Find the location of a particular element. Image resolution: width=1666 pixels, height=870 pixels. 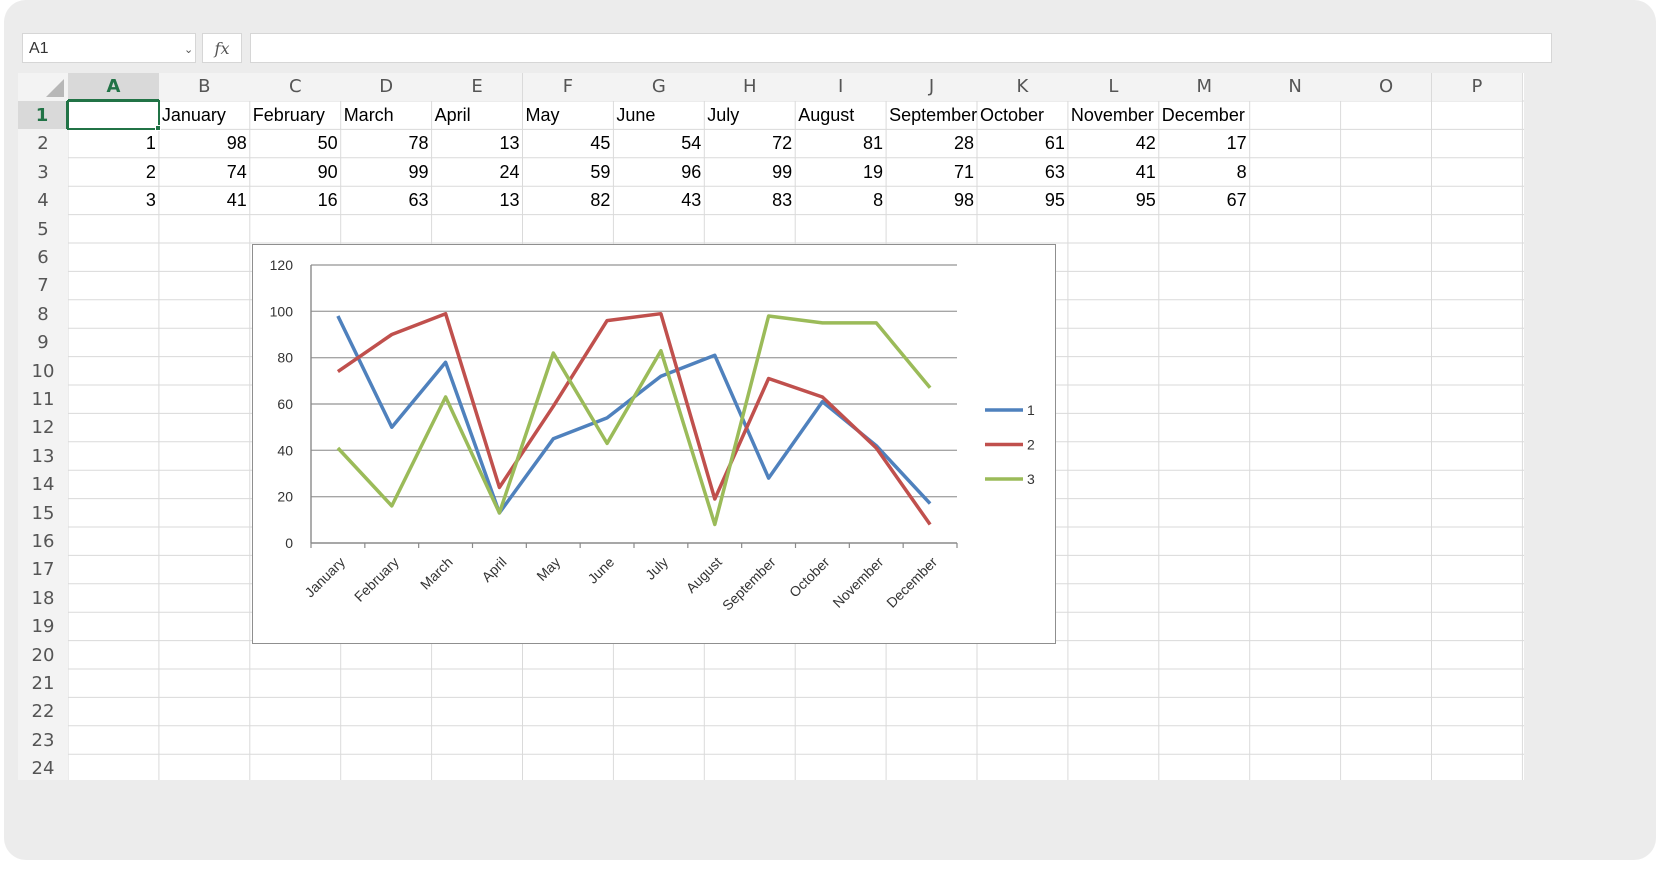

row-header-3: 3 is located at coordinates (43, 172).